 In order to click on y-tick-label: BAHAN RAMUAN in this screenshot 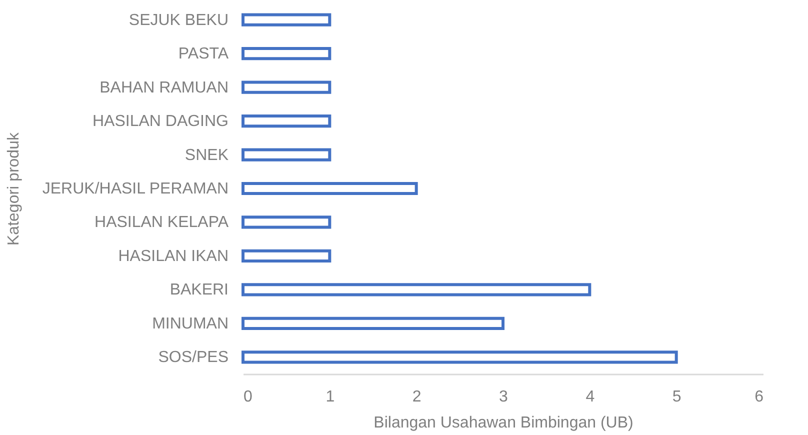, I will do `click(164, 87)`.